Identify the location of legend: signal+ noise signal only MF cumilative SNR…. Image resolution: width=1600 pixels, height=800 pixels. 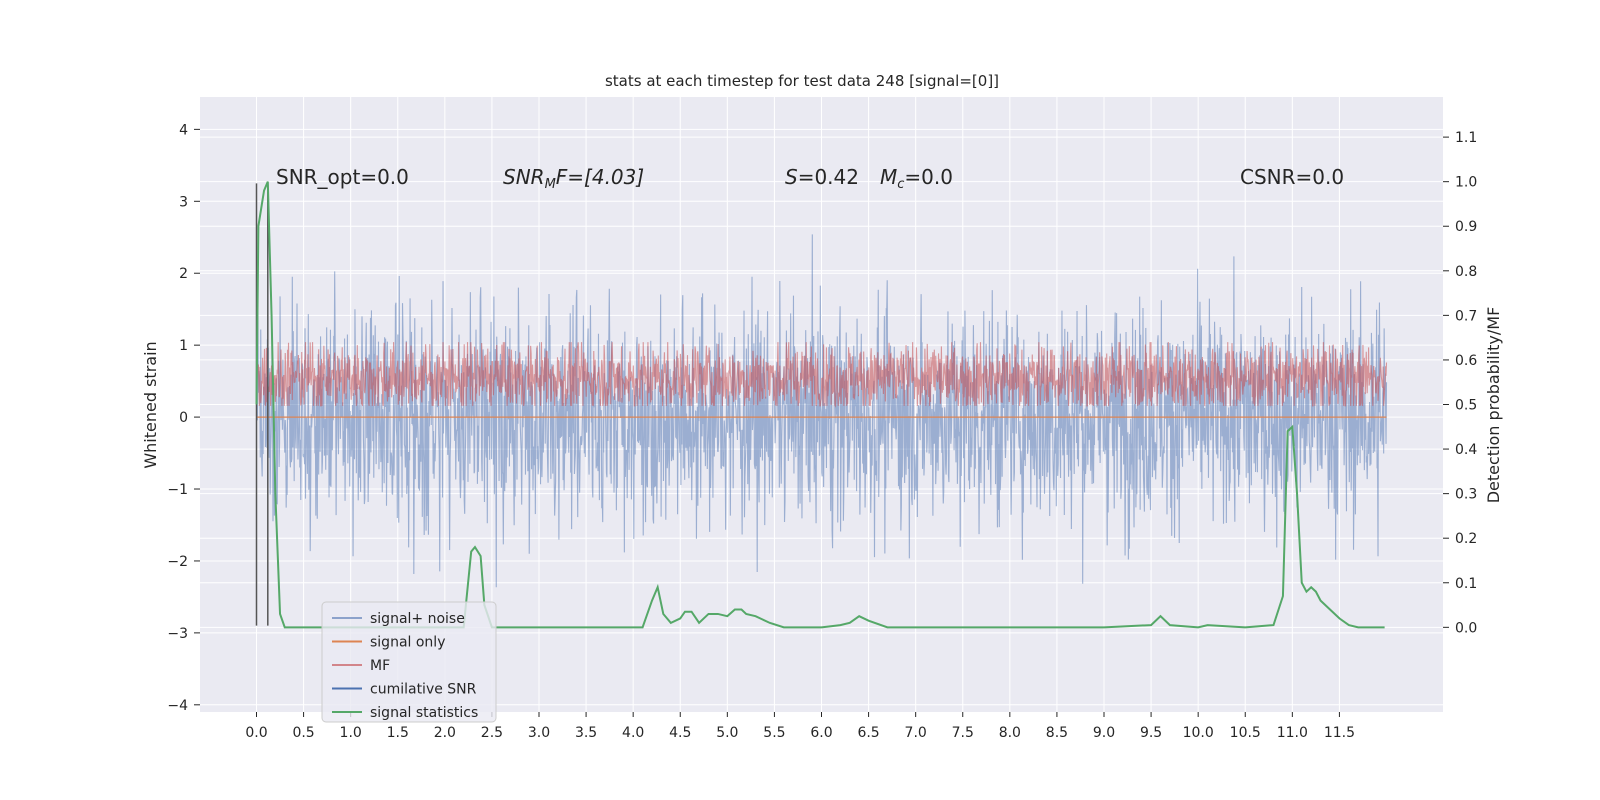
(409, 662).